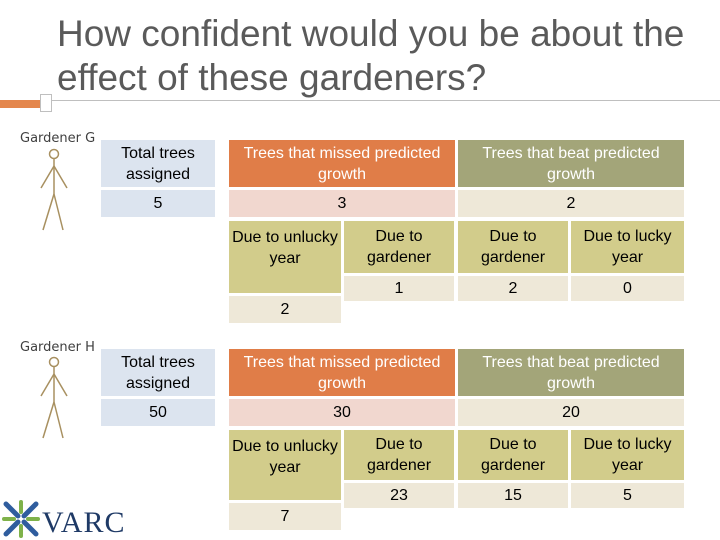 The height and width of the screenshot is (540, 720). I want to click on g-sub-lucky: Due to lucky year, so click(627, 247).